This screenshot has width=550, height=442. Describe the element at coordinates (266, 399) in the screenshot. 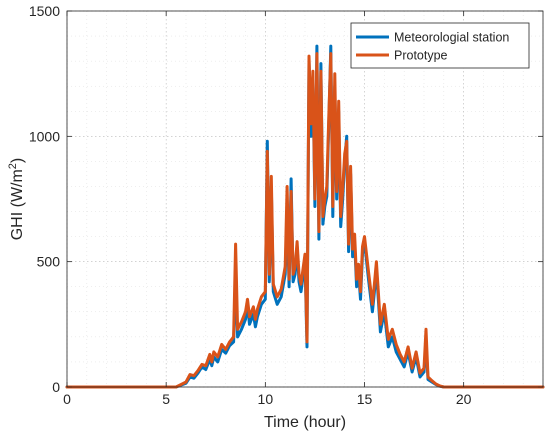

I see `x-tick-label: 10` at that location.